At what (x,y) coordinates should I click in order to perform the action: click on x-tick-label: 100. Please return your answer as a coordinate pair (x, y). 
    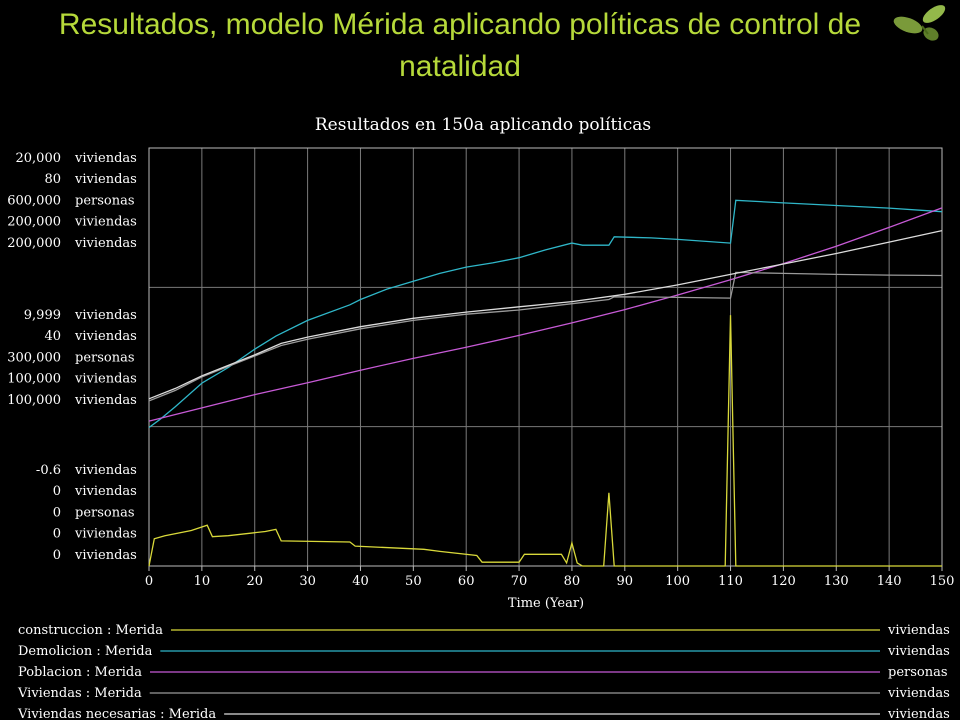
    Looking at the image, I should click on (677, 581).